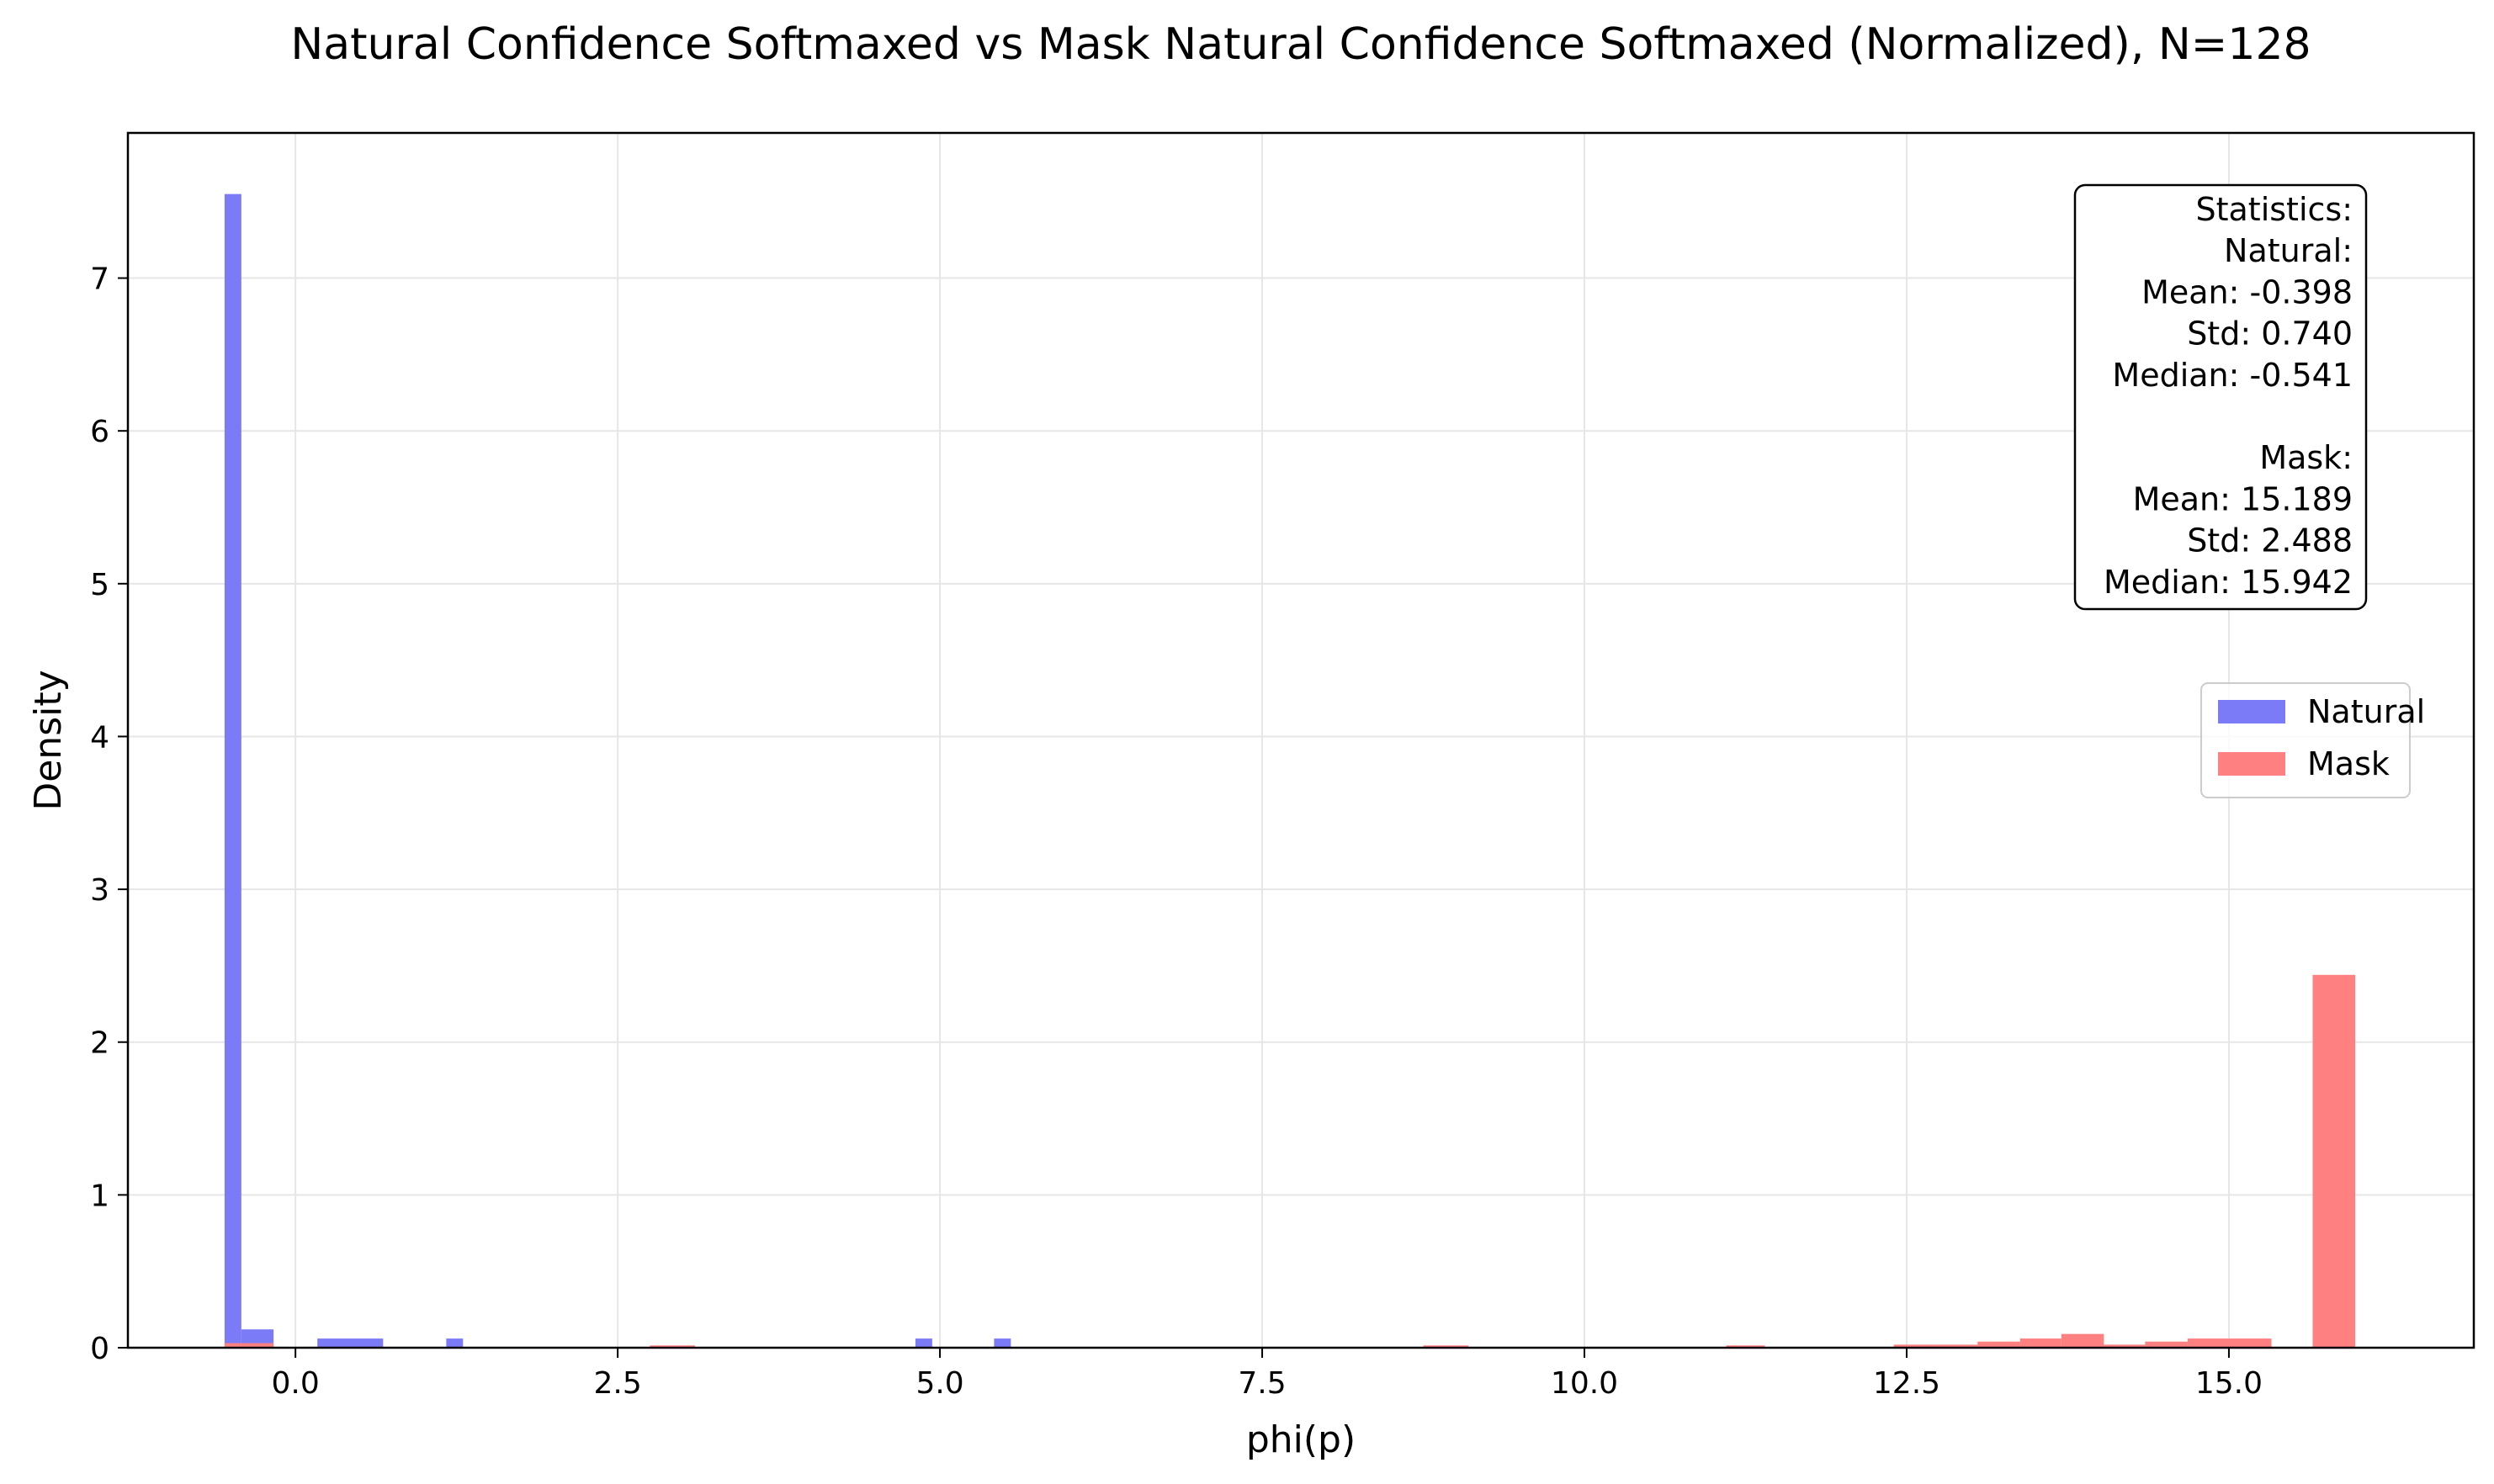 The image size is (2494, 1484). Describe the element at coordinates (2366, 711) in the screenshot. I see `natural-legend-label: Natural` at that location.